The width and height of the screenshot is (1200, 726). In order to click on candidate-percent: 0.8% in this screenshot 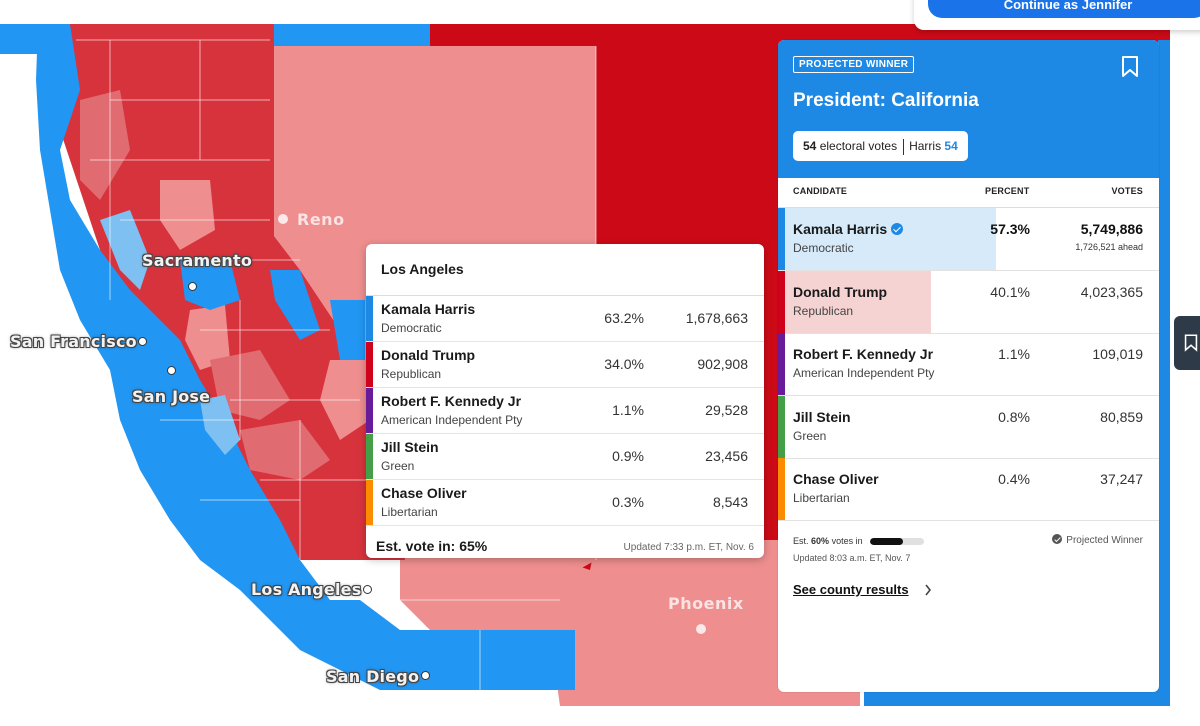, I will do `click(1014, 416)`.